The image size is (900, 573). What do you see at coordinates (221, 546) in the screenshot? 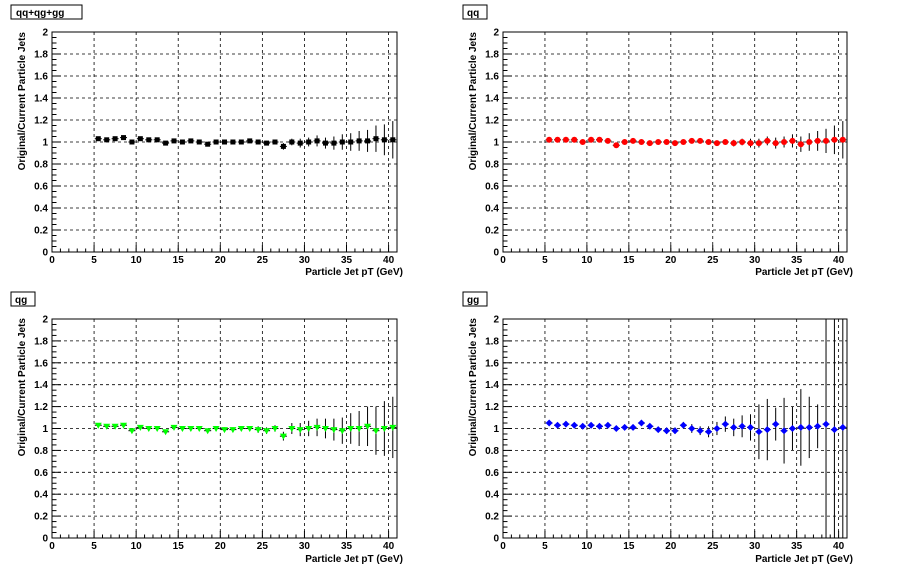
I see `panel-3-x-tick-label: 20` at bounding box center [221, 546].